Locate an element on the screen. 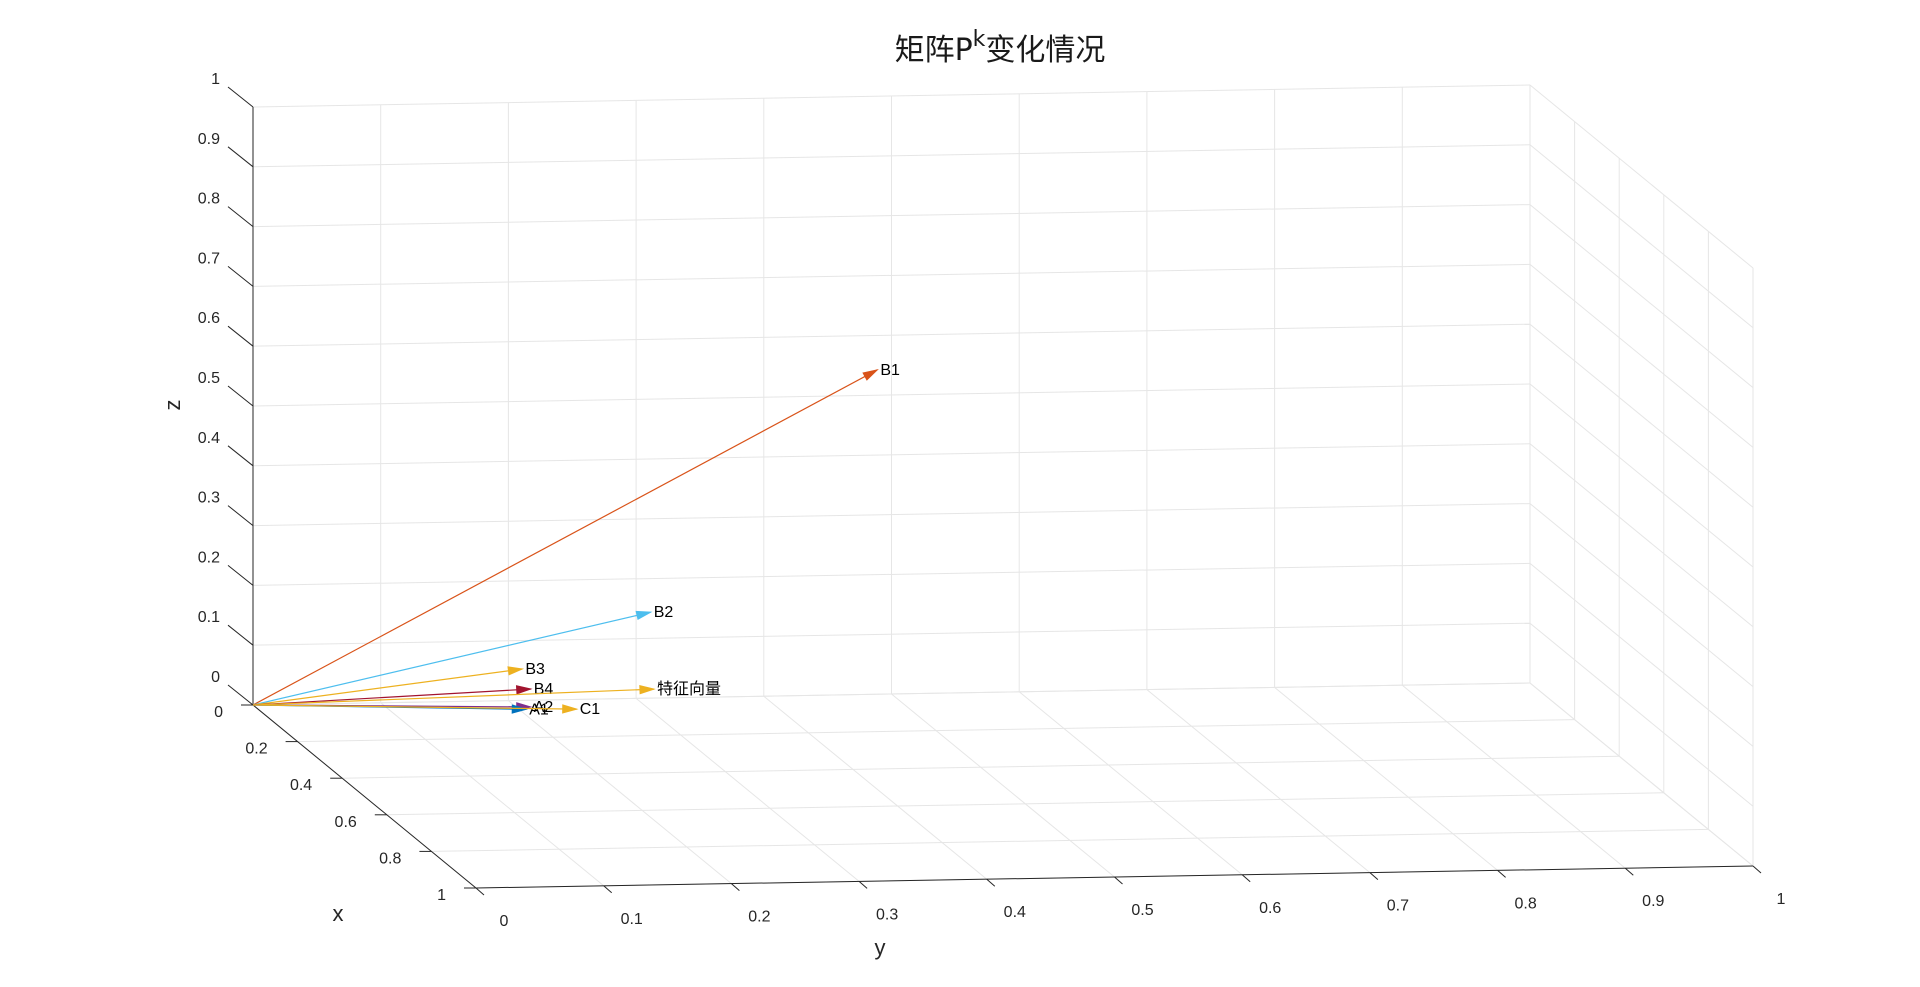 This screenshot has width=1920, height=987. z-tick-label: 0.1 is located at coordinates (209, 617).